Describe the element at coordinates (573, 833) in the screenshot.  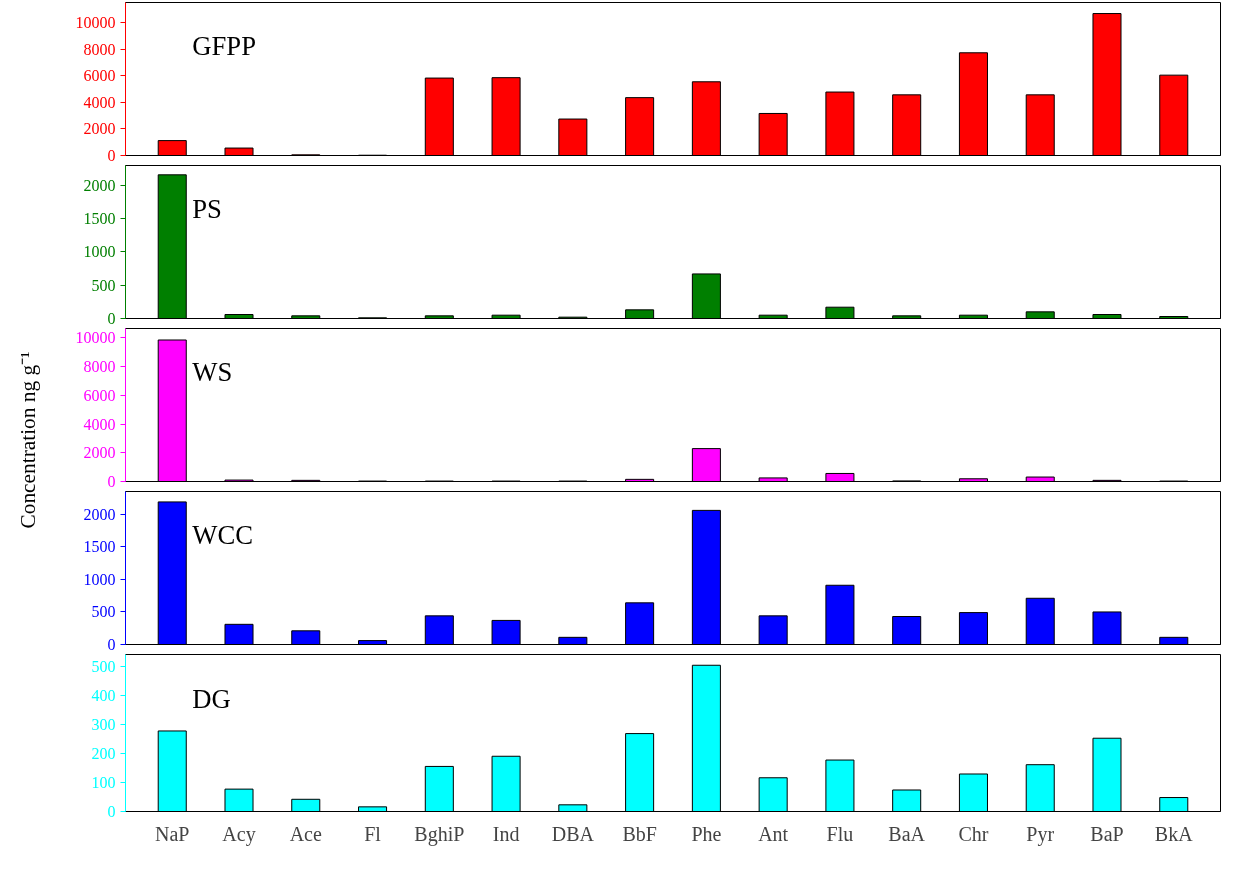
I see `x-tick-label: DBA` at that location.